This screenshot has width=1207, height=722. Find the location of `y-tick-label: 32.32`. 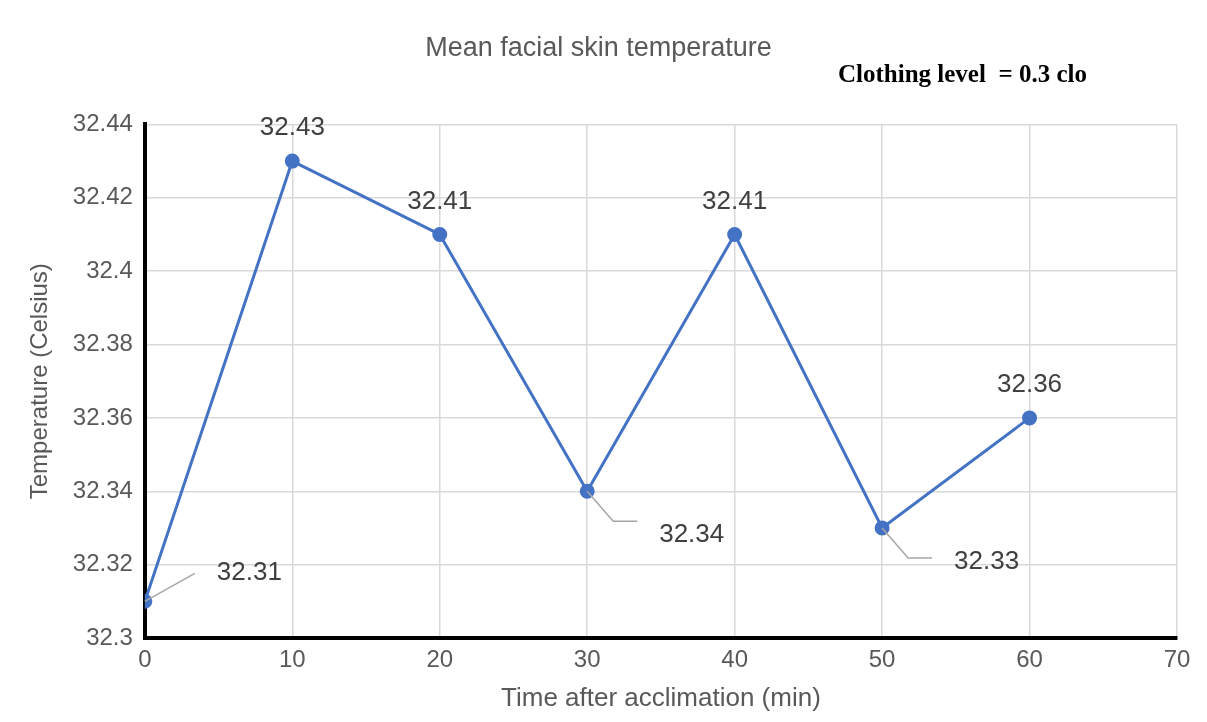

y-tick-label: 32.32 is located at coordinates (102, 563).